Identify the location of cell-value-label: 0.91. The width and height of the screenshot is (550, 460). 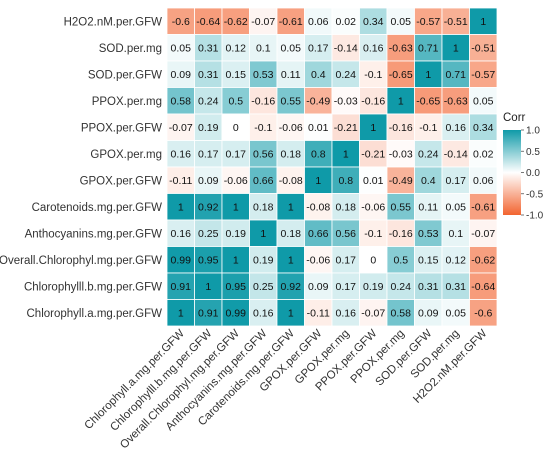
(208, 314).